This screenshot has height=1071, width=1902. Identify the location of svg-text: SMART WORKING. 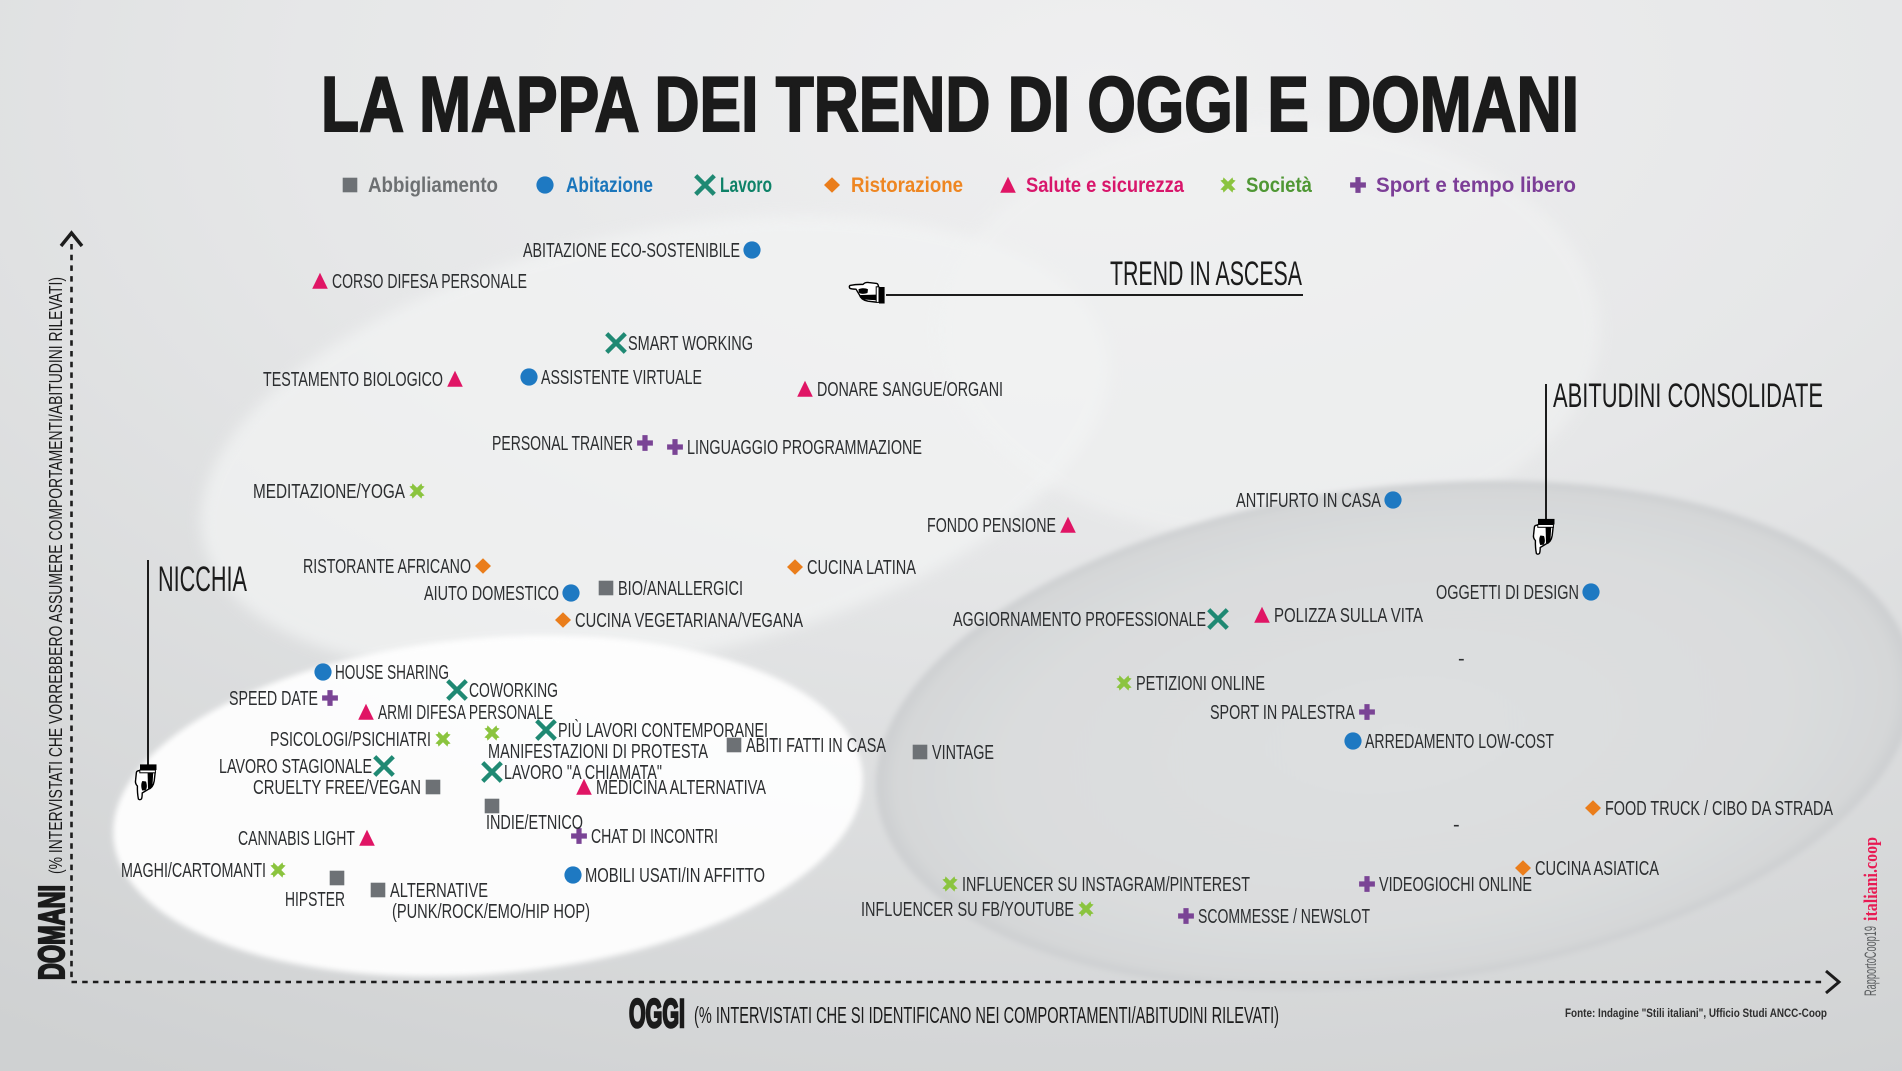
(690, 344).